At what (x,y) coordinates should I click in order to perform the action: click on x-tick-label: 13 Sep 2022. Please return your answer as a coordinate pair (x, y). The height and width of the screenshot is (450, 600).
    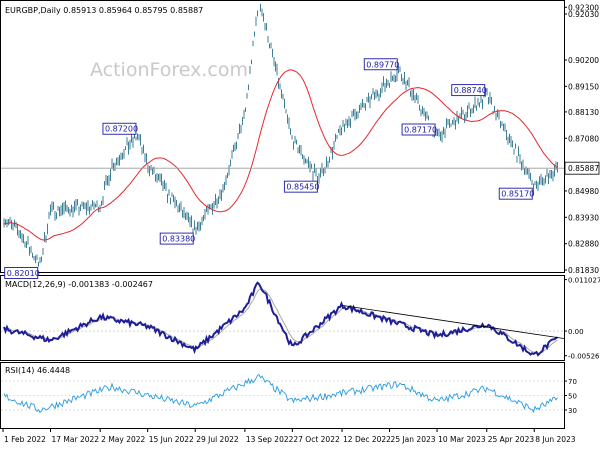
    Looking at the image, I should click on (270, 439).